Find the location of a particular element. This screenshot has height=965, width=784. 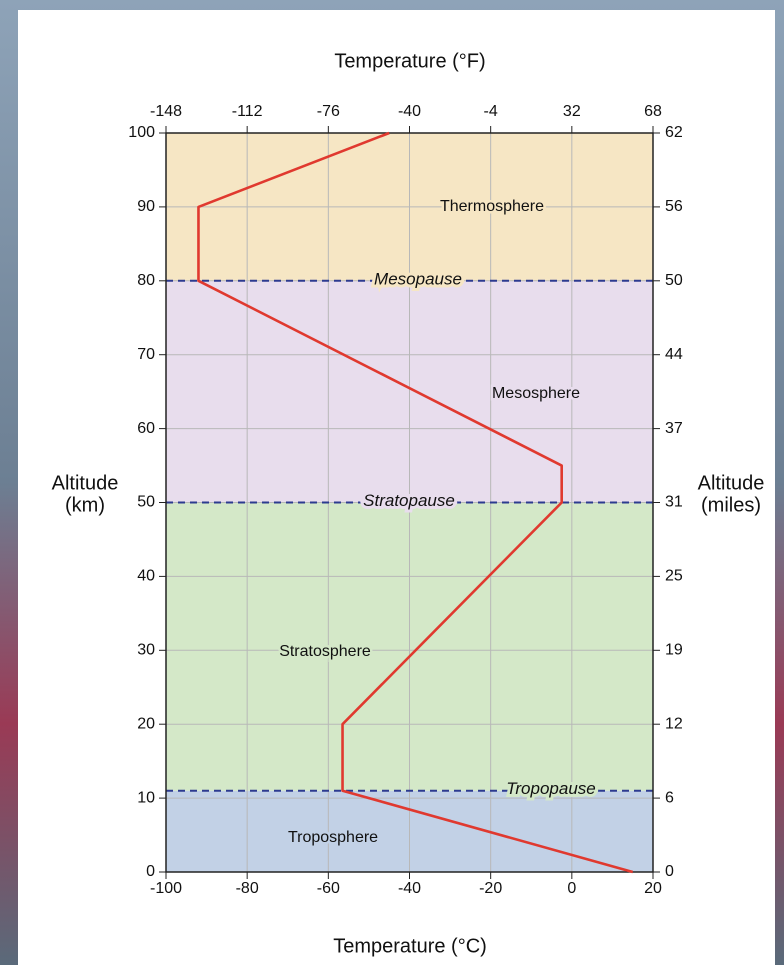

y-tick-label: 100 is located at coordinates (141, 132).